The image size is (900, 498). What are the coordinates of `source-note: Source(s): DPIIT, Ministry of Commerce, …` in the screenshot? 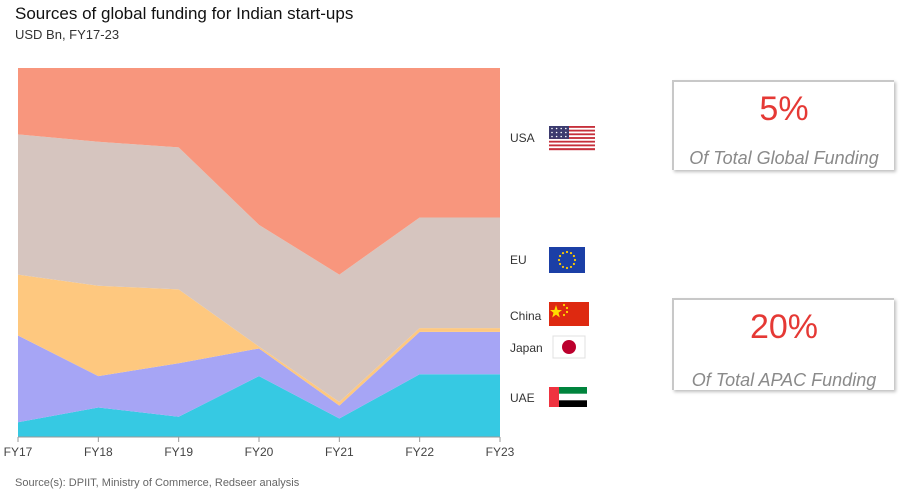 It's located at (157, 483).